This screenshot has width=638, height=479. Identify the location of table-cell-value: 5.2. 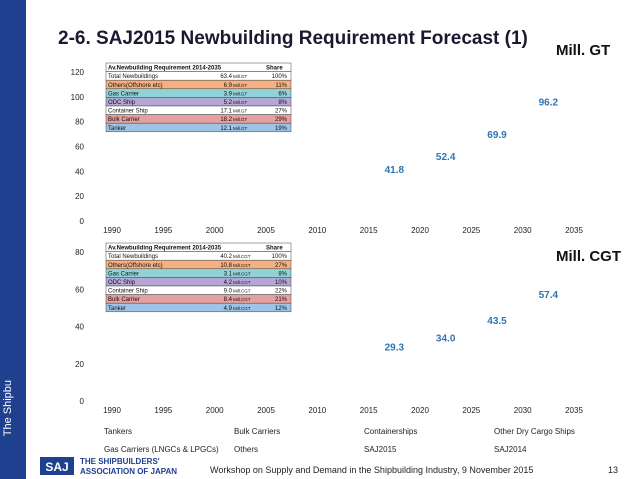
(228, 103).